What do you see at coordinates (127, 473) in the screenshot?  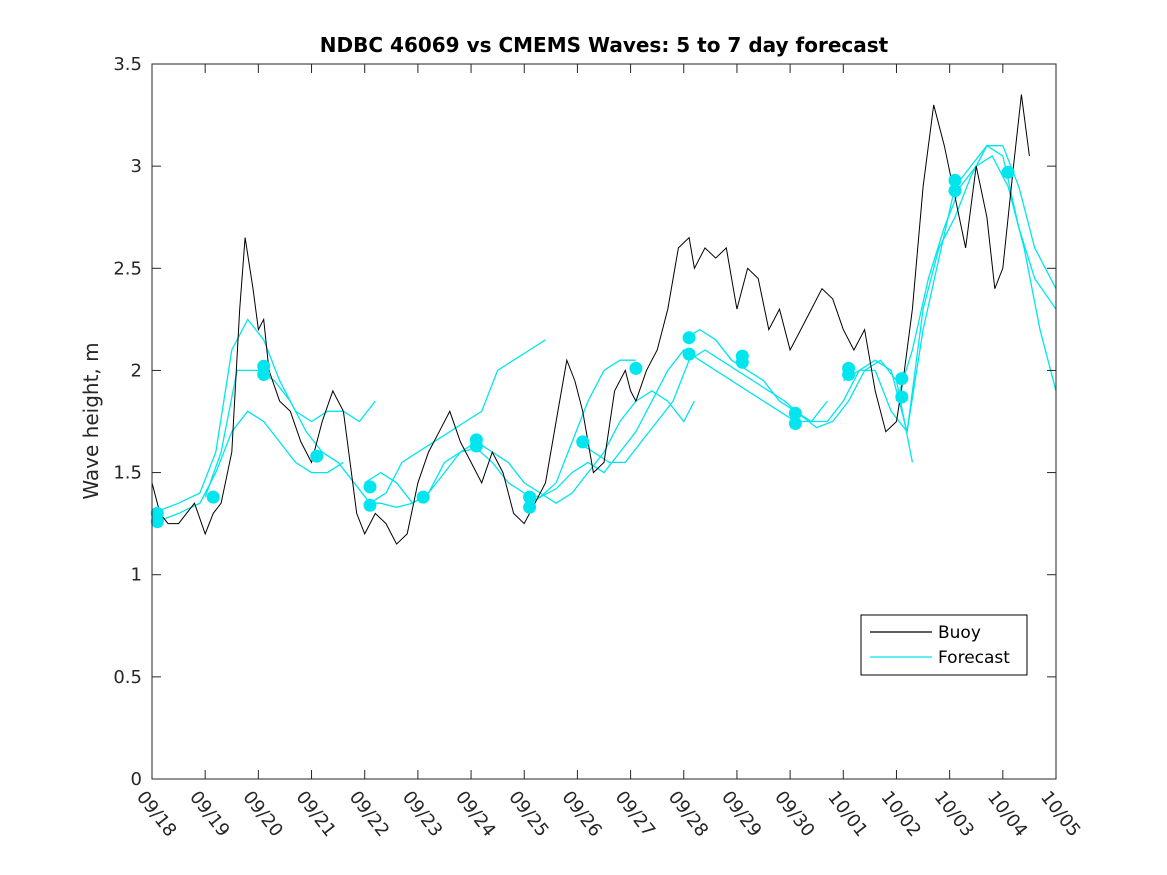 I see `y-tick-label: 1.5` at bounding box center [127, 473].